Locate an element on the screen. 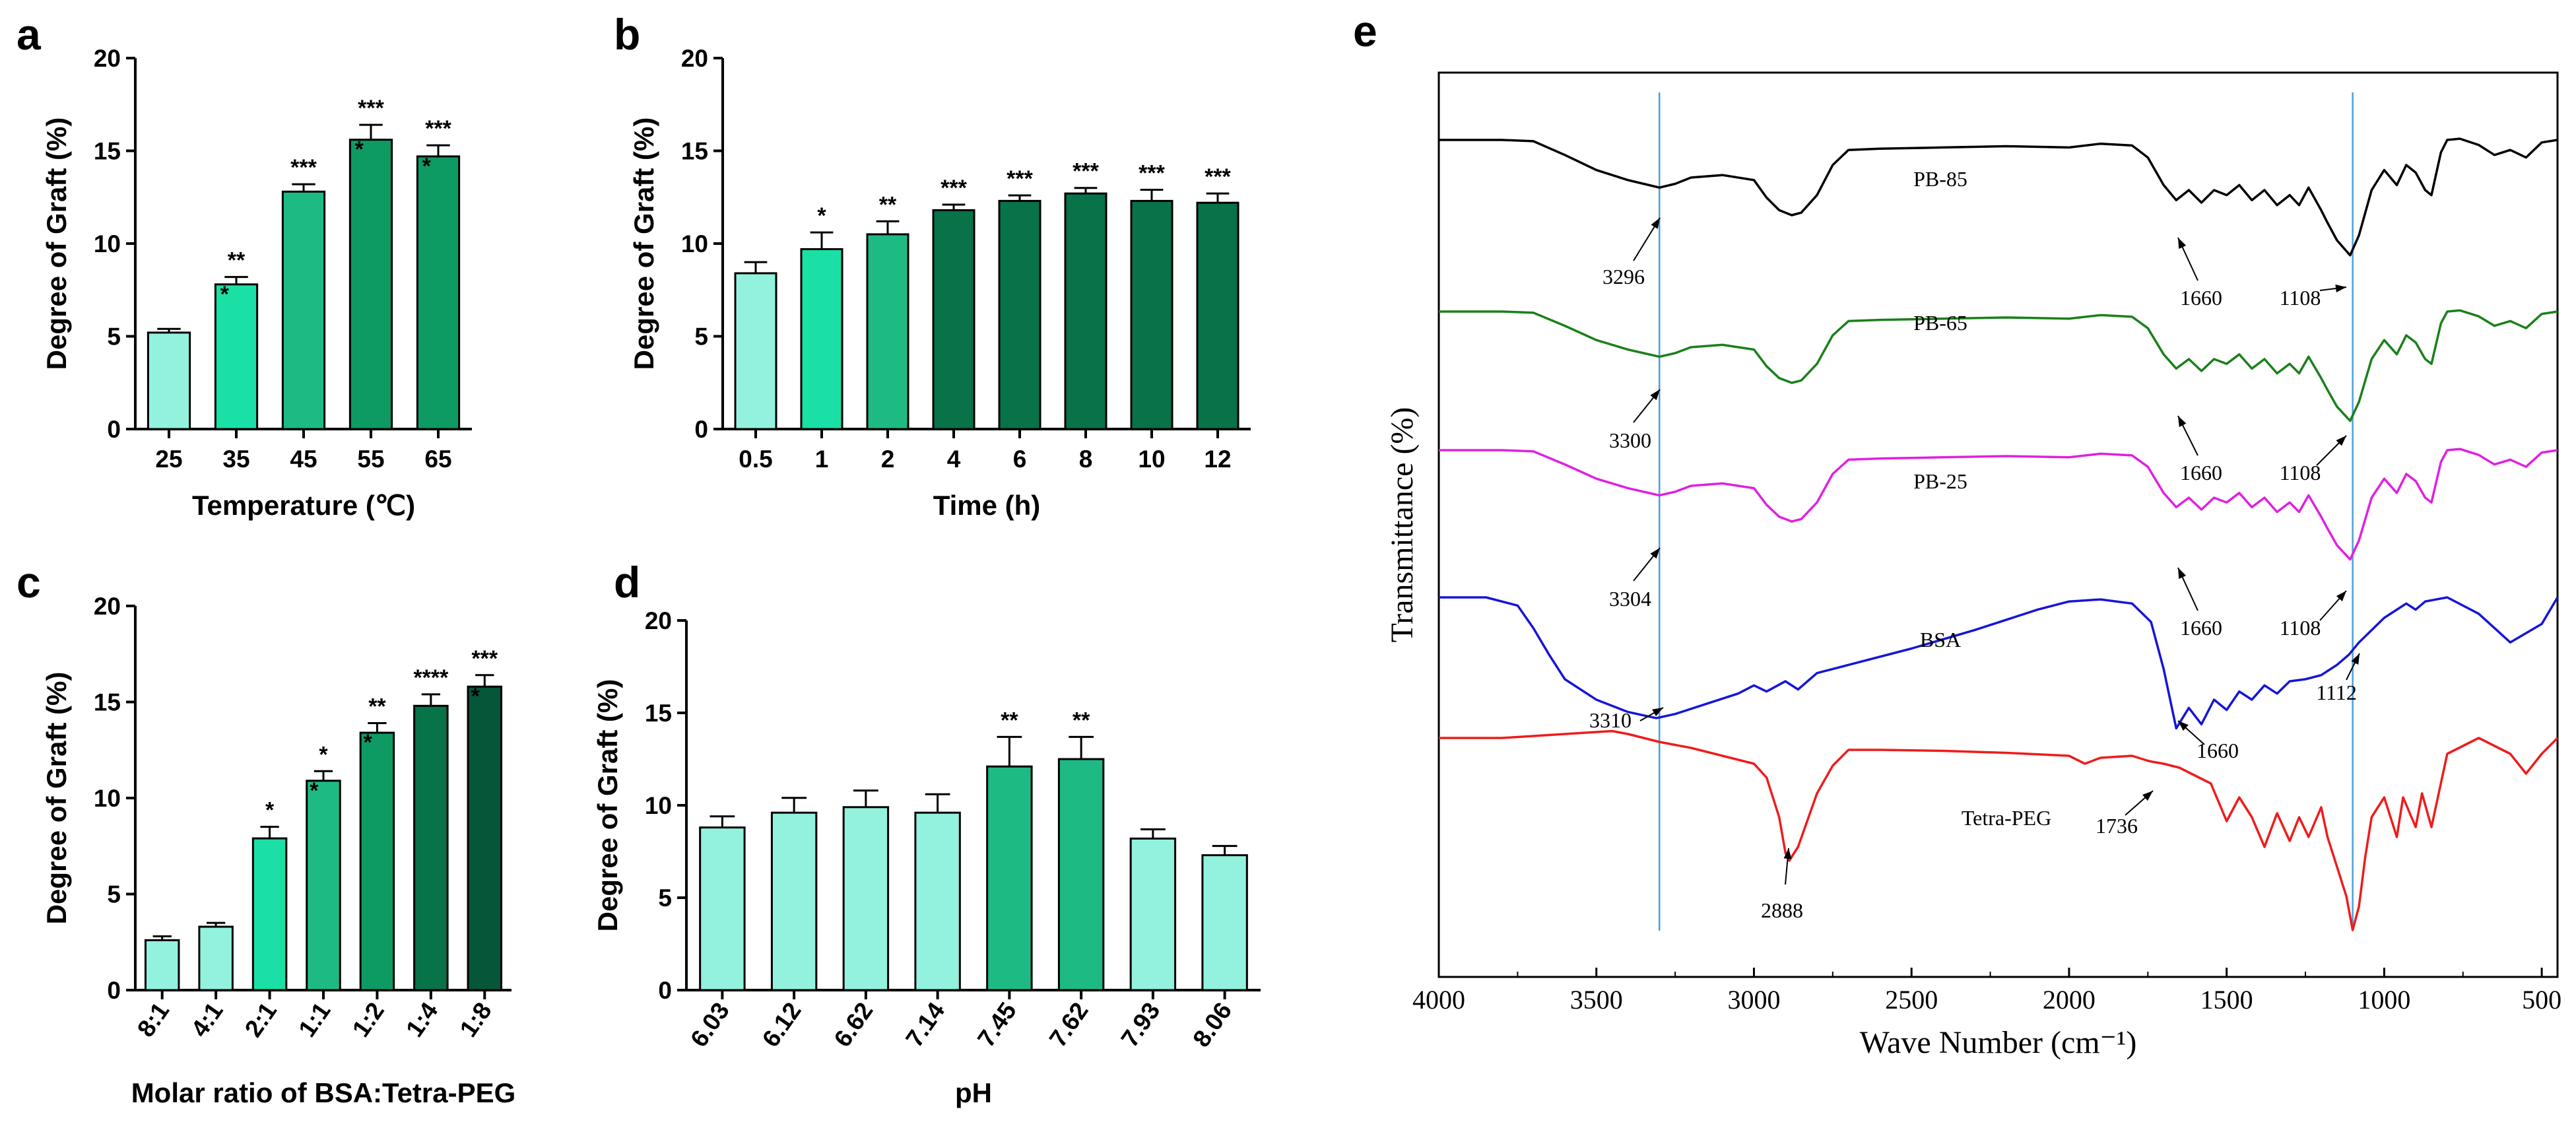 The image size is (2576, 1136). x-tick-label: 35 is located at coordinates (235, 459).